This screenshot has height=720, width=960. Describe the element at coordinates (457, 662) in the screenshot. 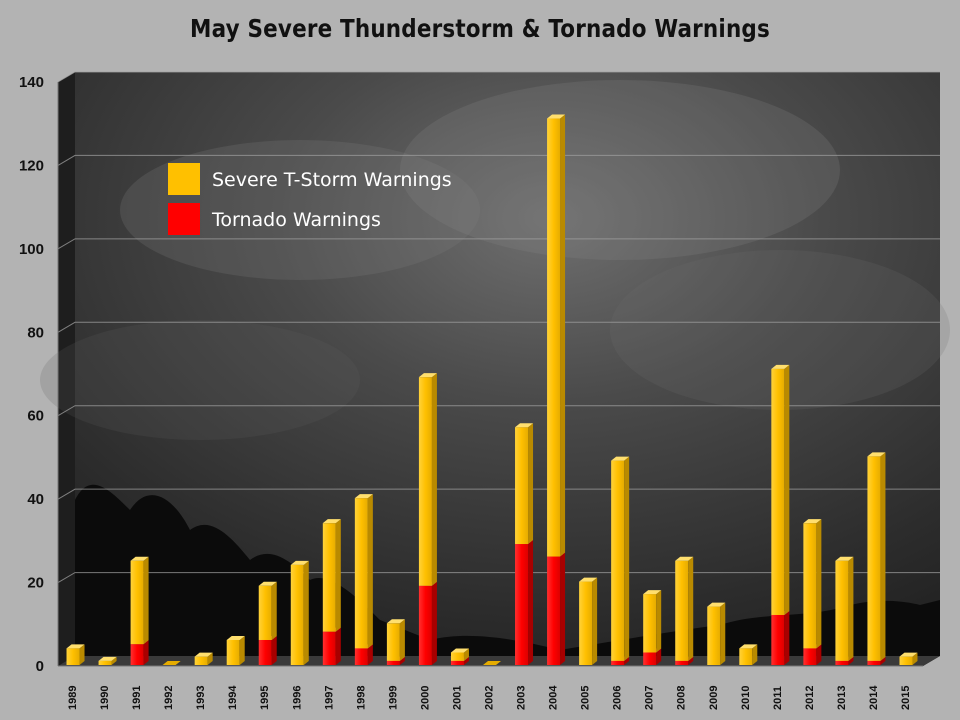

I see `bar-tornado-2001-face` at that location.